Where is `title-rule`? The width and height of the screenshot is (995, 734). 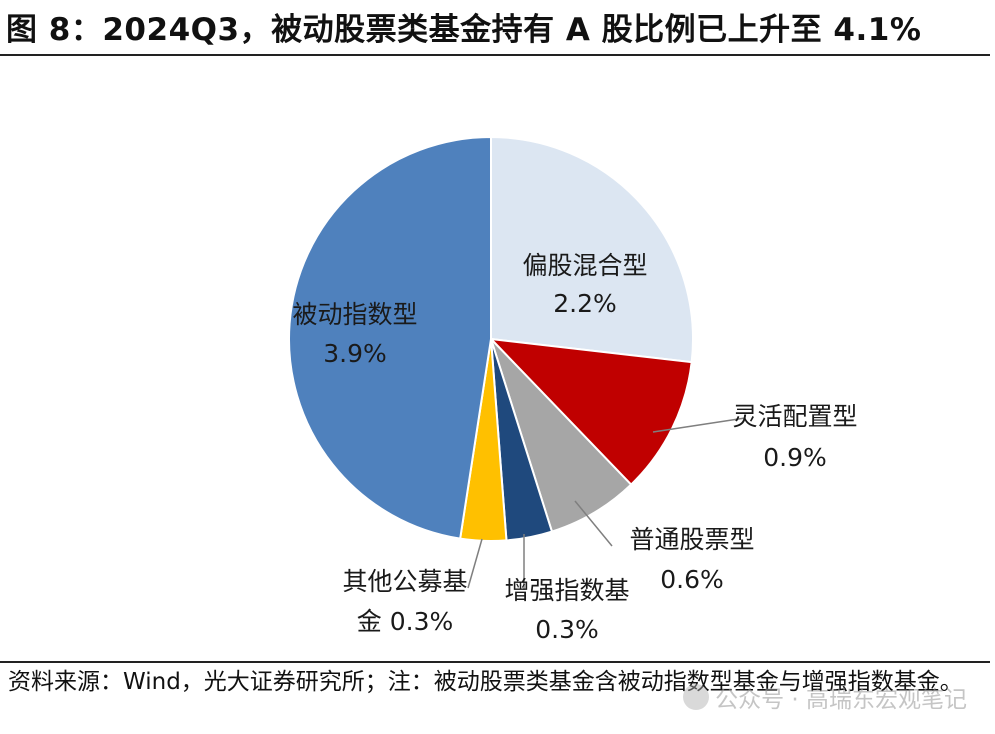 title-rule is located at coordinates (495, 55).